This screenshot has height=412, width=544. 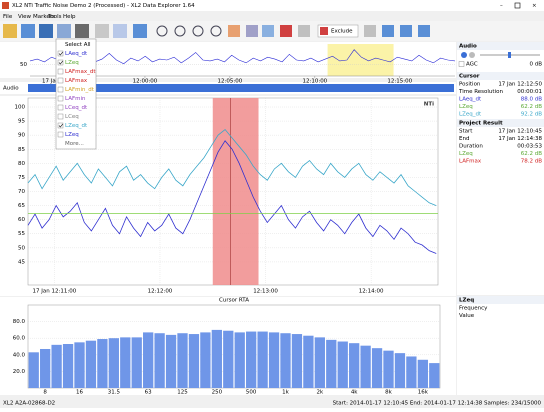 I want to click on title-bar, so click(x=272, y=5).